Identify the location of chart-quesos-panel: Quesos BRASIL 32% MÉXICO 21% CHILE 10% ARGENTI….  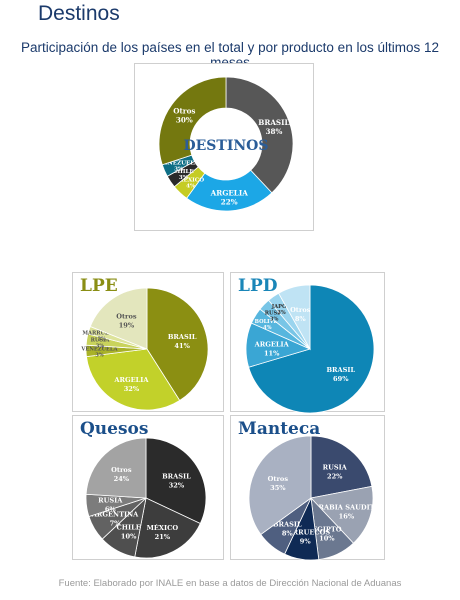
(148, 487).